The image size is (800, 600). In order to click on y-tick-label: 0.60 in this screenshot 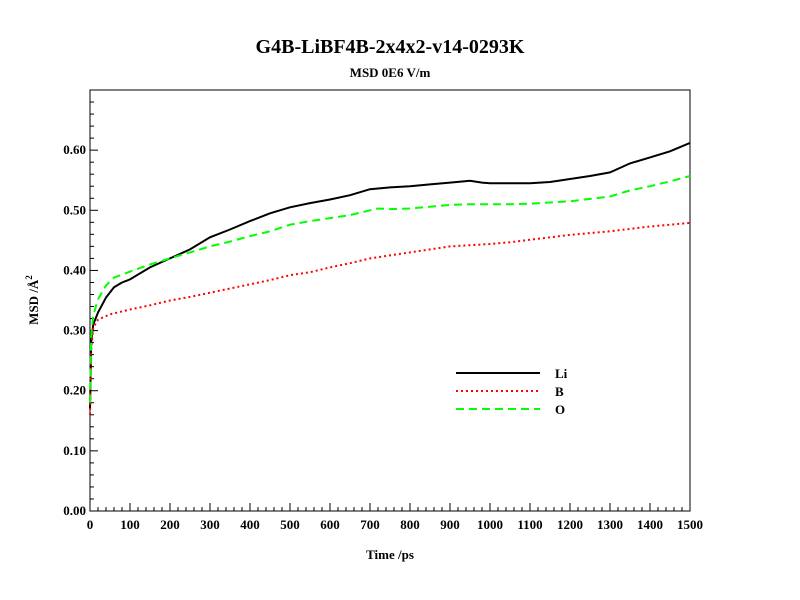, I will do `click(74, 149)`.